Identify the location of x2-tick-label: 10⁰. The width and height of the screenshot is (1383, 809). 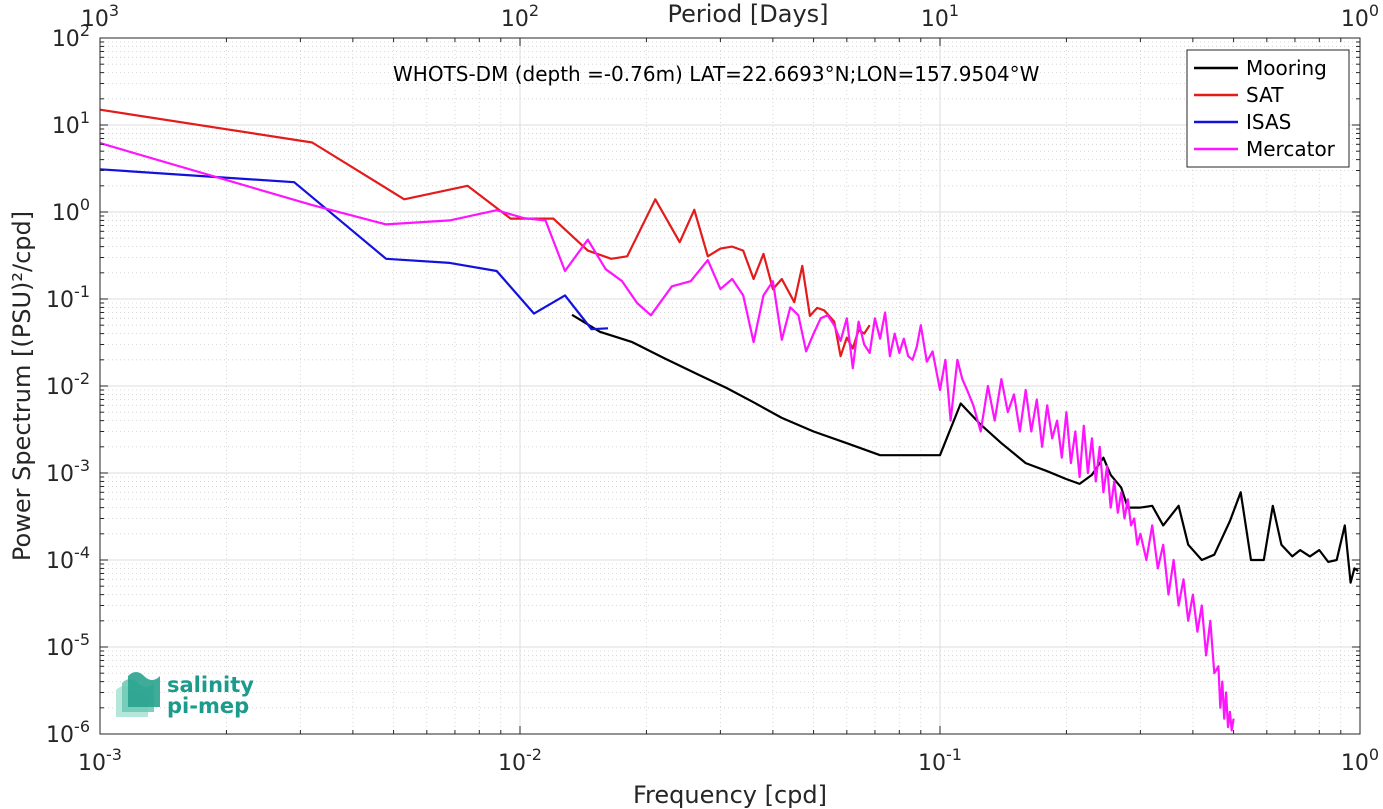
(1360, 16).